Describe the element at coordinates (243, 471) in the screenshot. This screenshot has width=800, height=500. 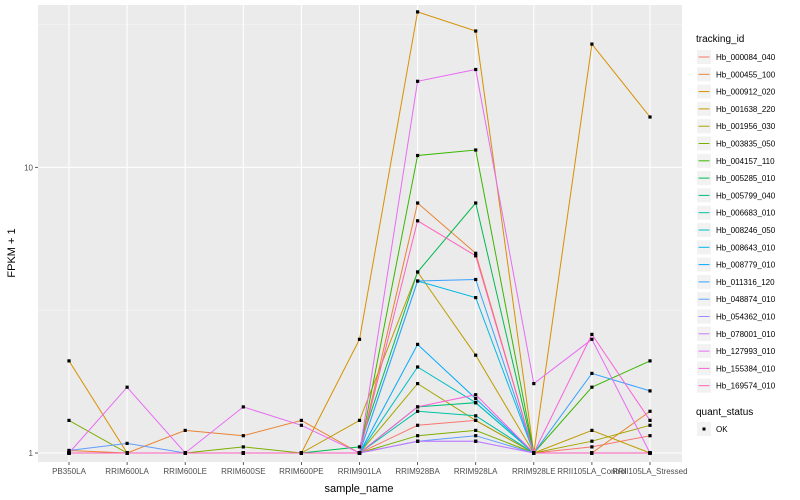
I see `x-tick-label: RRIM600SE` at that location.